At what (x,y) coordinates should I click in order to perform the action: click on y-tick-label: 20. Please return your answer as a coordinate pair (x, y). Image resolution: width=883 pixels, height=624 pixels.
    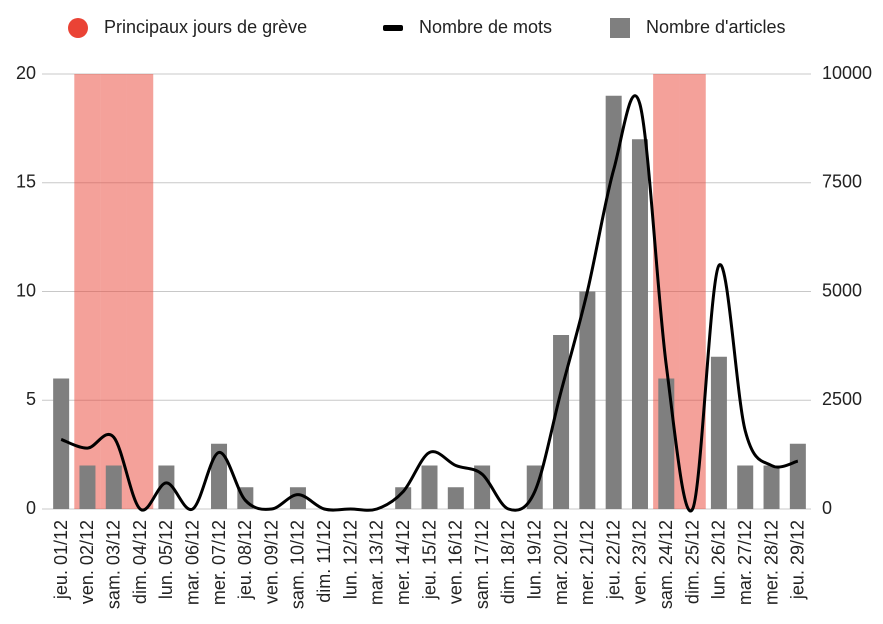
    Looking at the image, I should click on (26, 73).